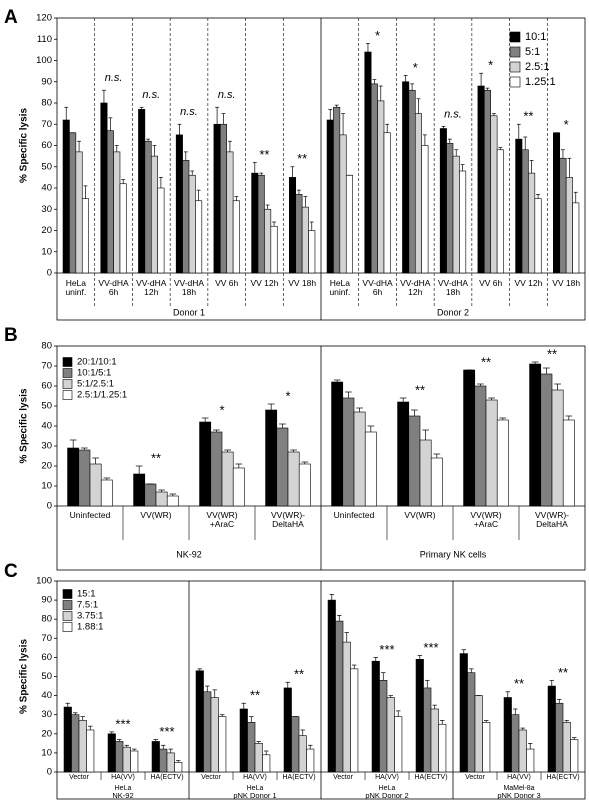 This screenshot has width=589, height=800. Describe the element at coordinates (430, 647) in the screenshot. I see `significance-label: ***` at that location.